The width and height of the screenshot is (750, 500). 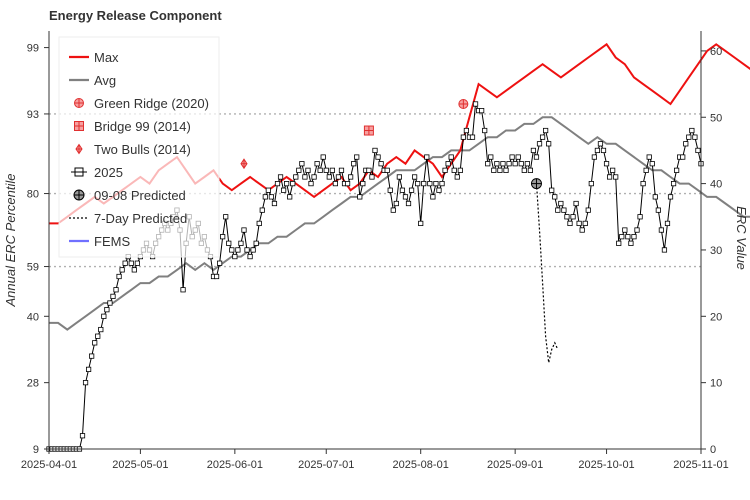 I want to click on legend-item: Two Bulls (2014), so click(x=133, y=149).